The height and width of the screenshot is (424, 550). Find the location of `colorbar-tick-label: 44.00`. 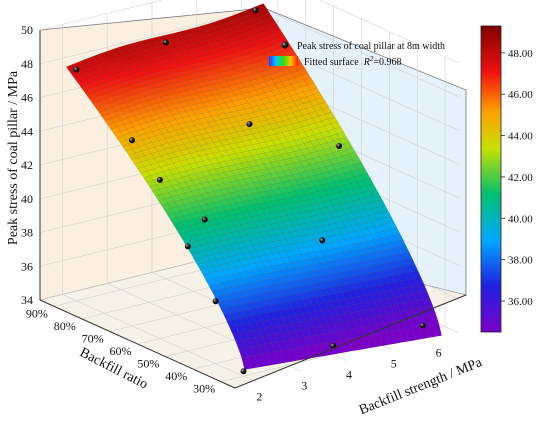

colorbar-tick-label: 44.00 is located at coordinates (520, 137).